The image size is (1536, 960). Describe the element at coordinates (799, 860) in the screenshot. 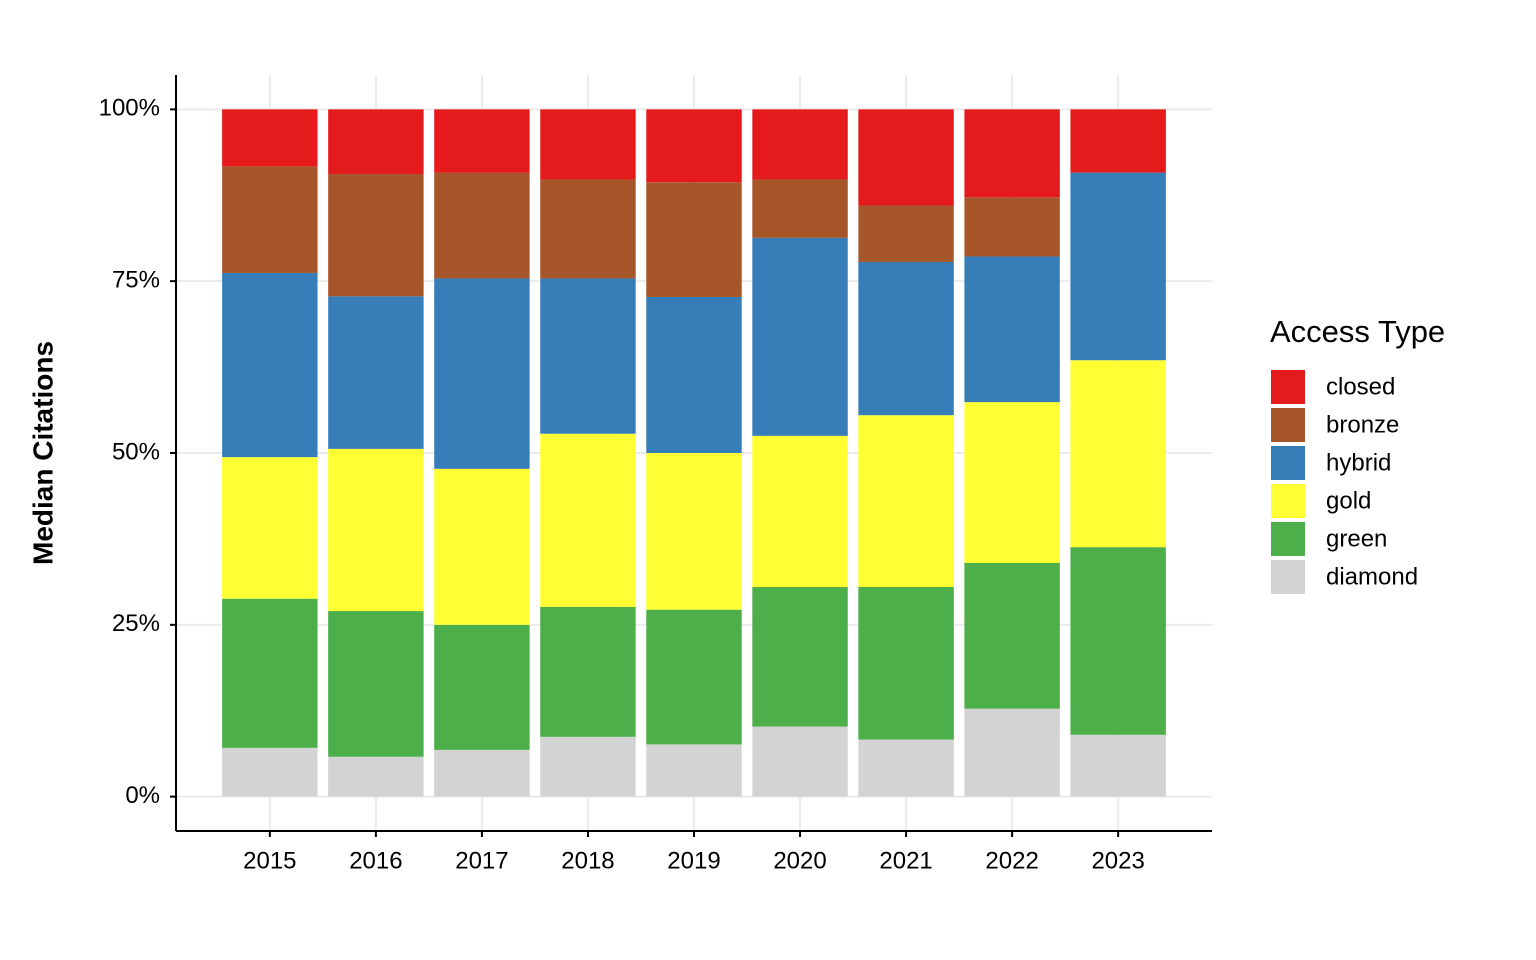

I see `x-tick-label: 2020` at that location.